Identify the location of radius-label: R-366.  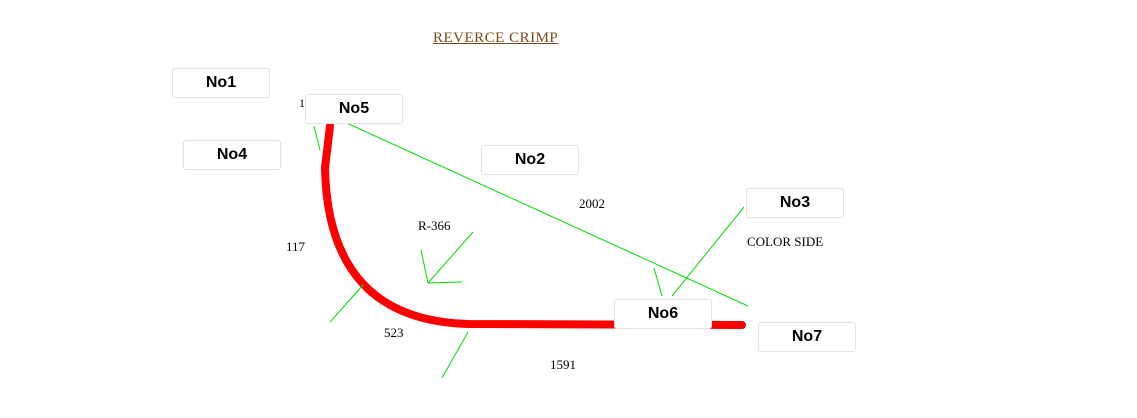
(434, 225).